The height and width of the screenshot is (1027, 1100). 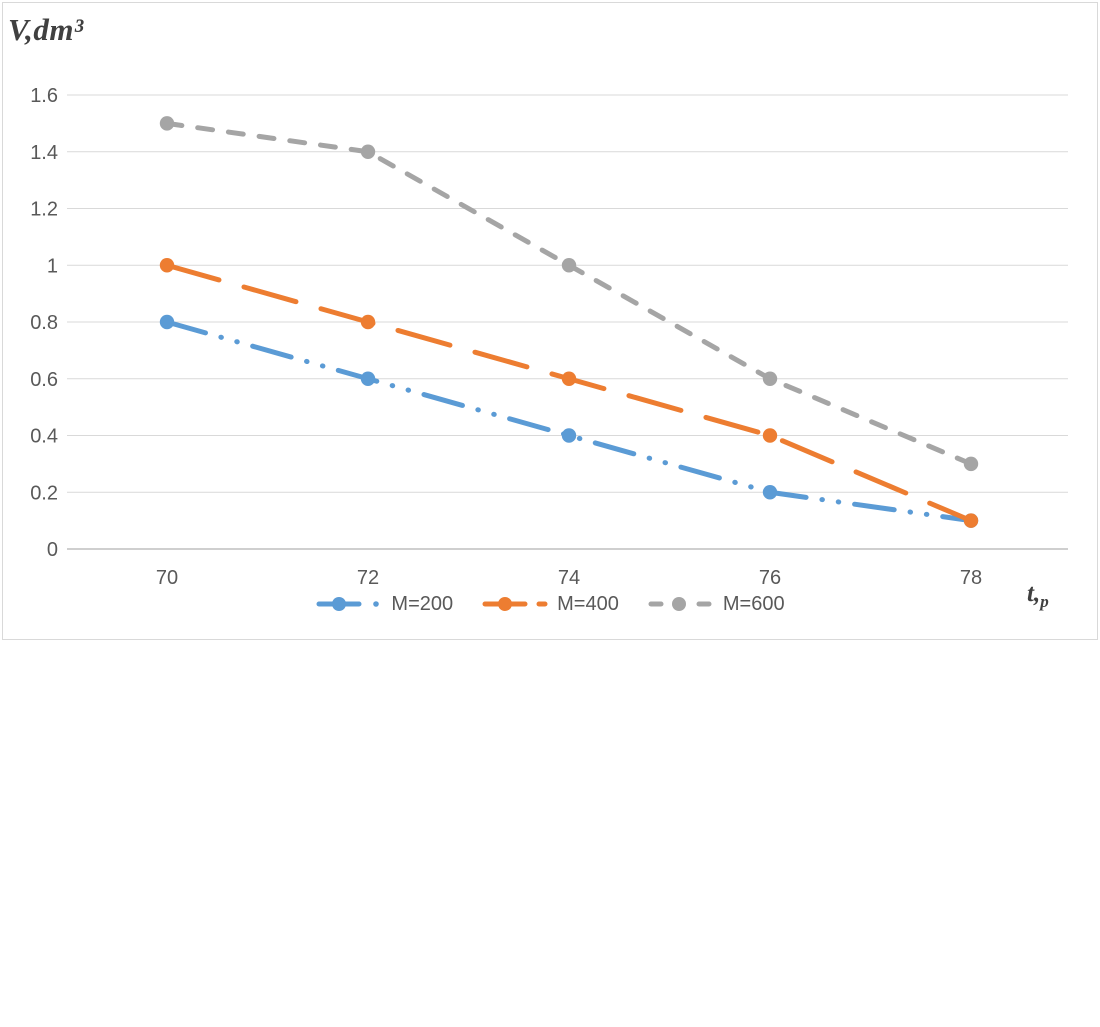 What do you see at coordinates (1034, 593) in the screenshot?
I see `x-axis-title-main: t,` at bounding box center [1034, 593].